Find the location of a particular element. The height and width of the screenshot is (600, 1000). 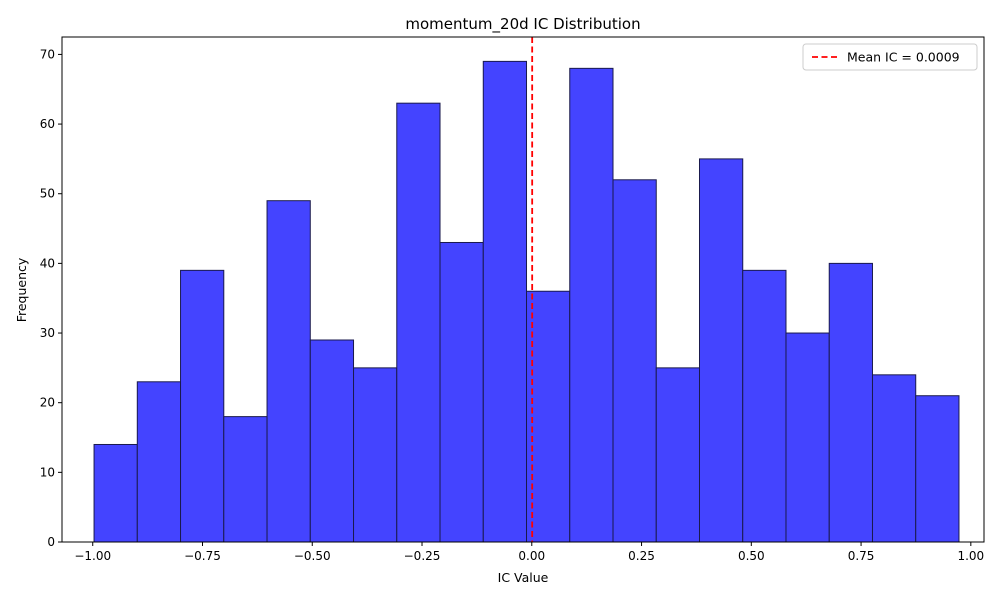

y-axis-label: Frequency is located at coordinates (21, 289).